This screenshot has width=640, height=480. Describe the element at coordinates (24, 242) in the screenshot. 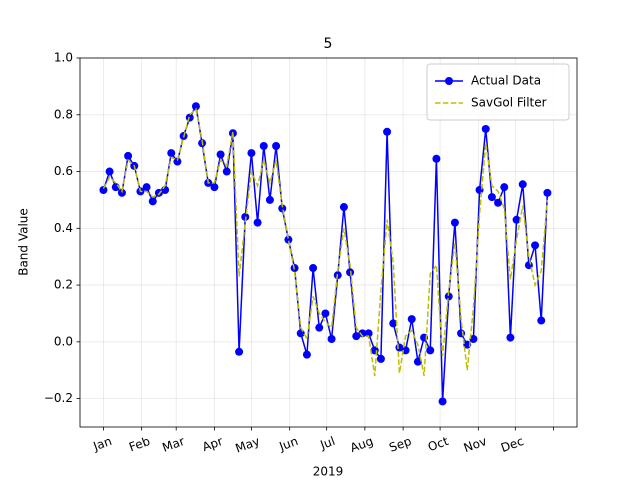

I see `y-axis-label: Band Value` at that location.